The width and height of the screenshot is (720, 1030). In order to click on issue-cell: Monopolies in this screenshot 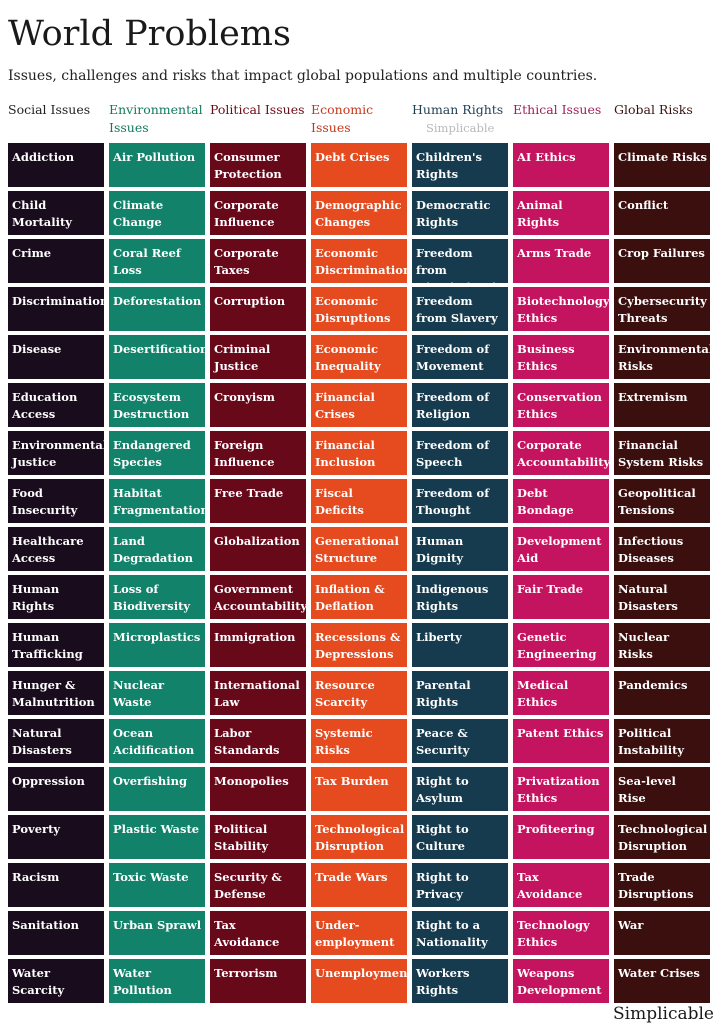, I will do `click(258, 789)`.